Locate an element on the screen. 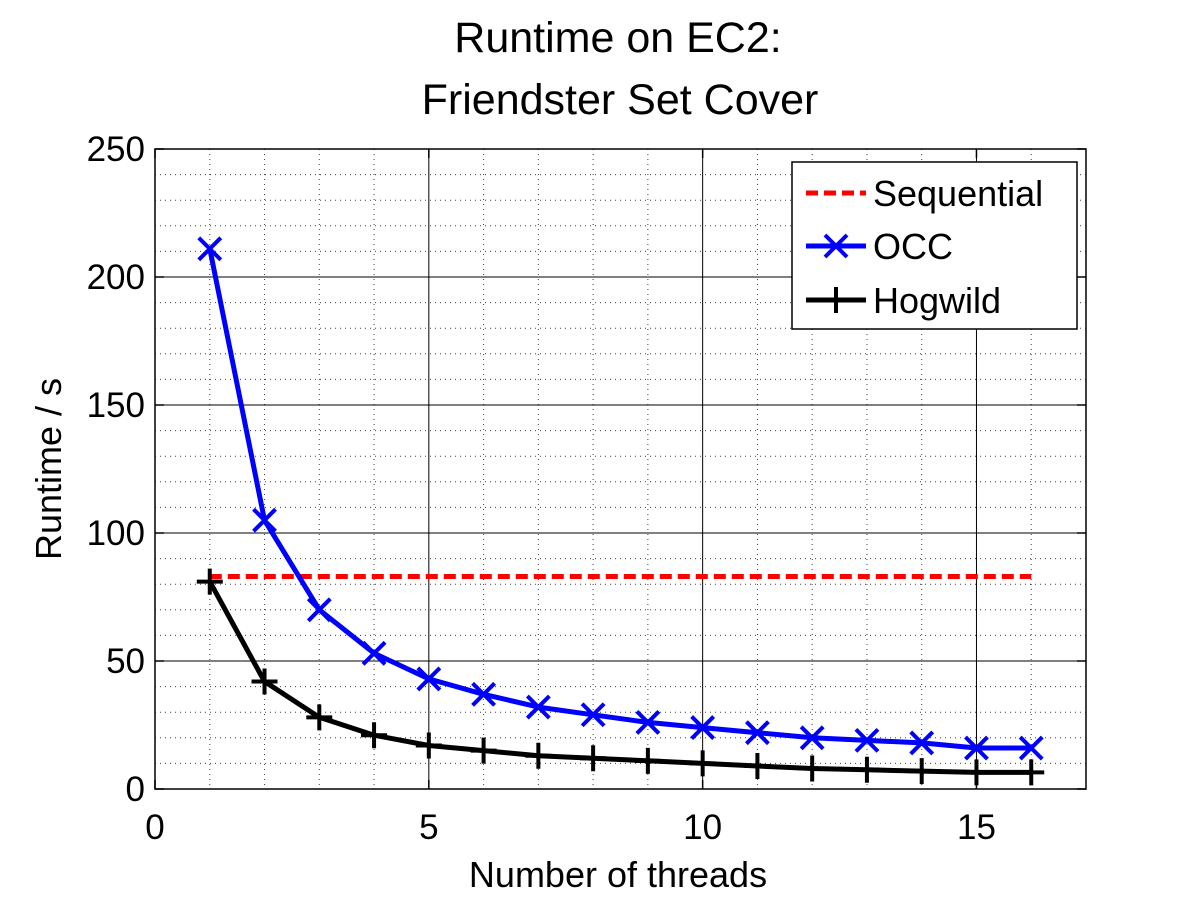 The height and width of the screenshot is (900, 1201). y-tick-label: 100 is located at coordinates (116, 533).